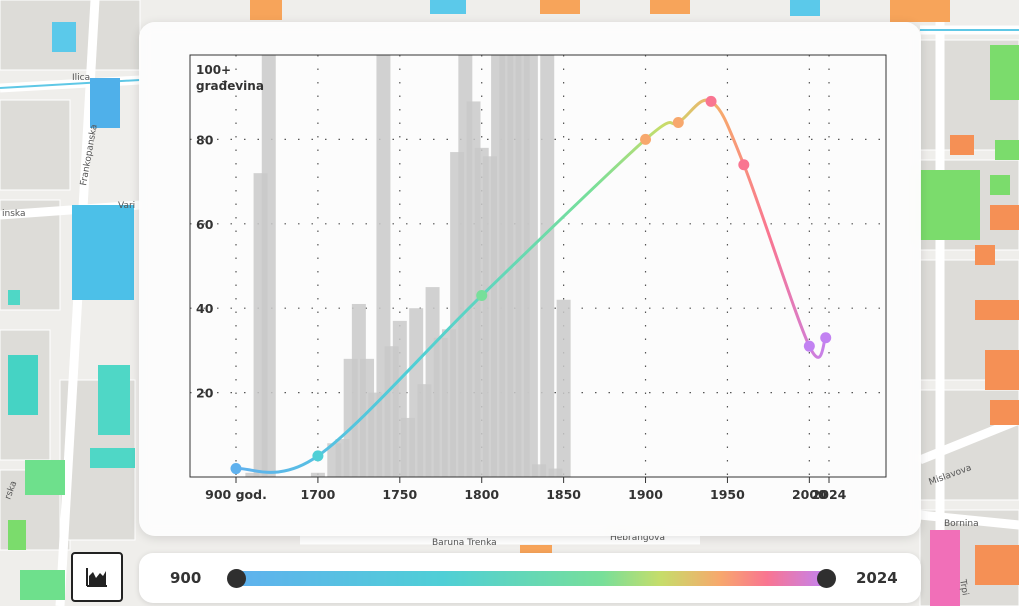 The height and width of the screenshot is (606, 1019). I want to click on x-tick-label: 1800, so click(481, 494).